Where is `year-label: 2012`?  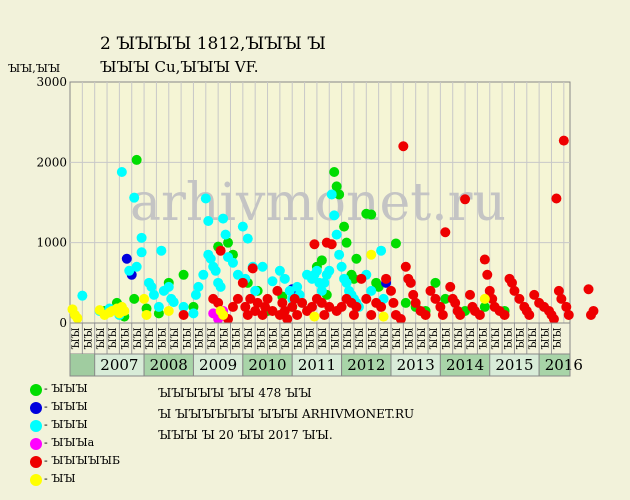 year-label: 2012 is located at coordinates (366, 365).